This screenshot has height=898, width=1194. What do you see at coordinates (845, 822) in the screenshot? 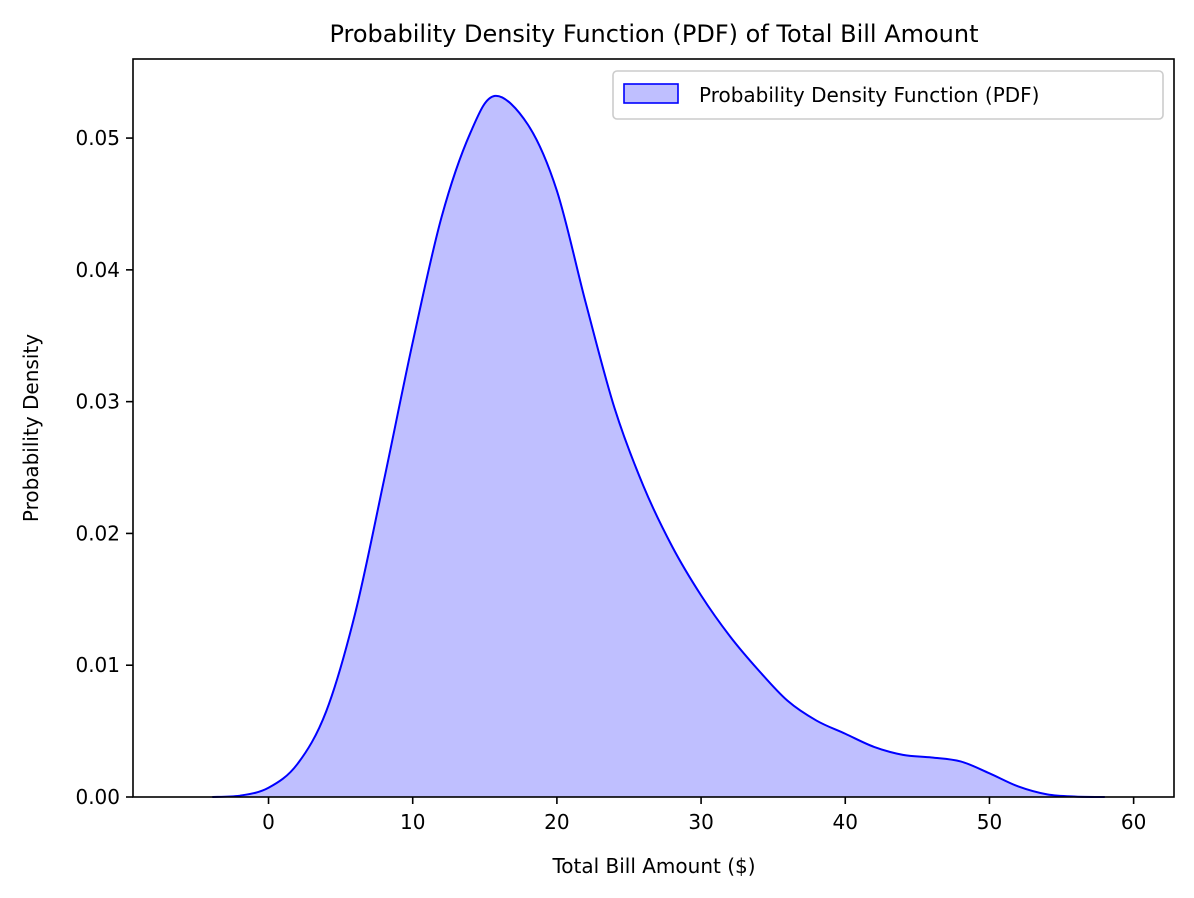
I see `x-tick-label: 40` at bounding box center [845, 822].